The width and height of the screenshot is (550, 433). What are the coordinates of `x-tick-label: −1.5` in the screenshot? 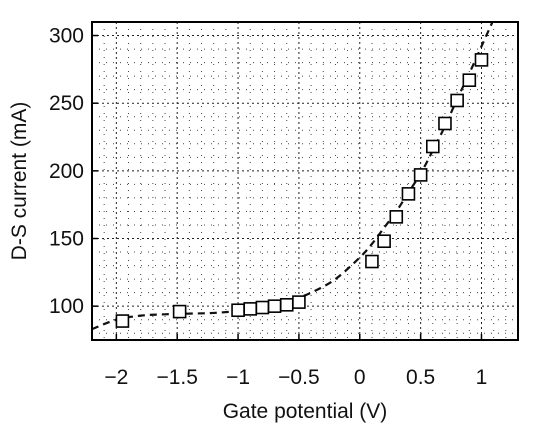 It's located at (176, 377).